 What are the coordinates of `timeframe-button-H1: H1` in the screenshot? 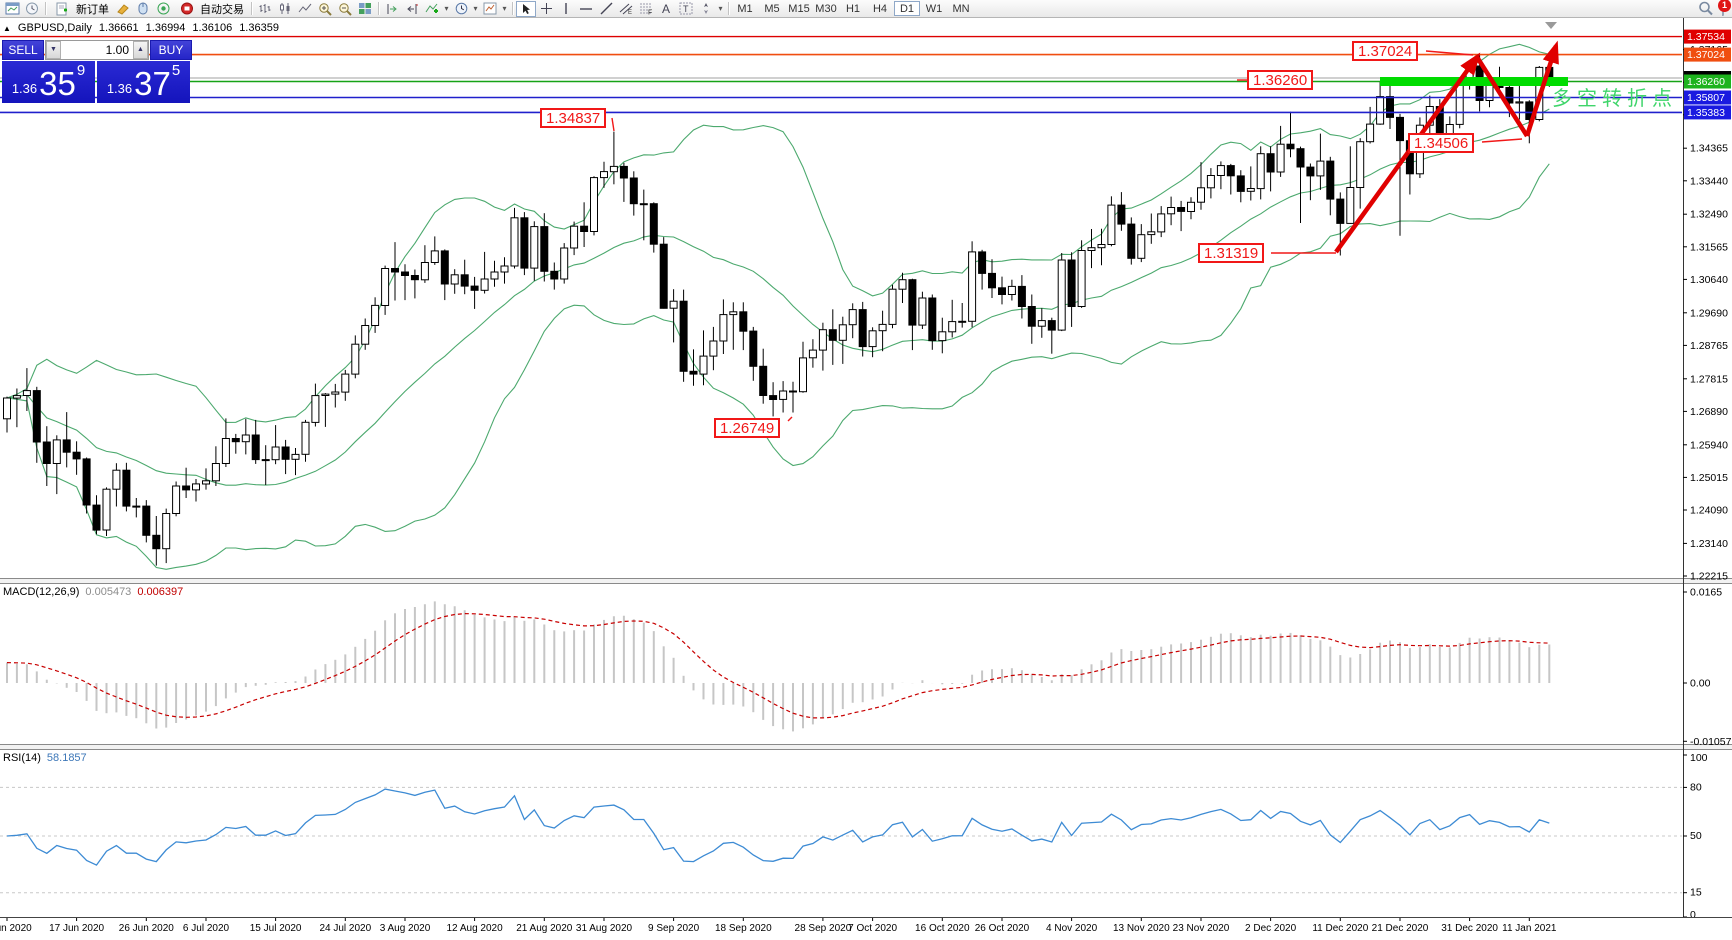 It's located at (853, 8).